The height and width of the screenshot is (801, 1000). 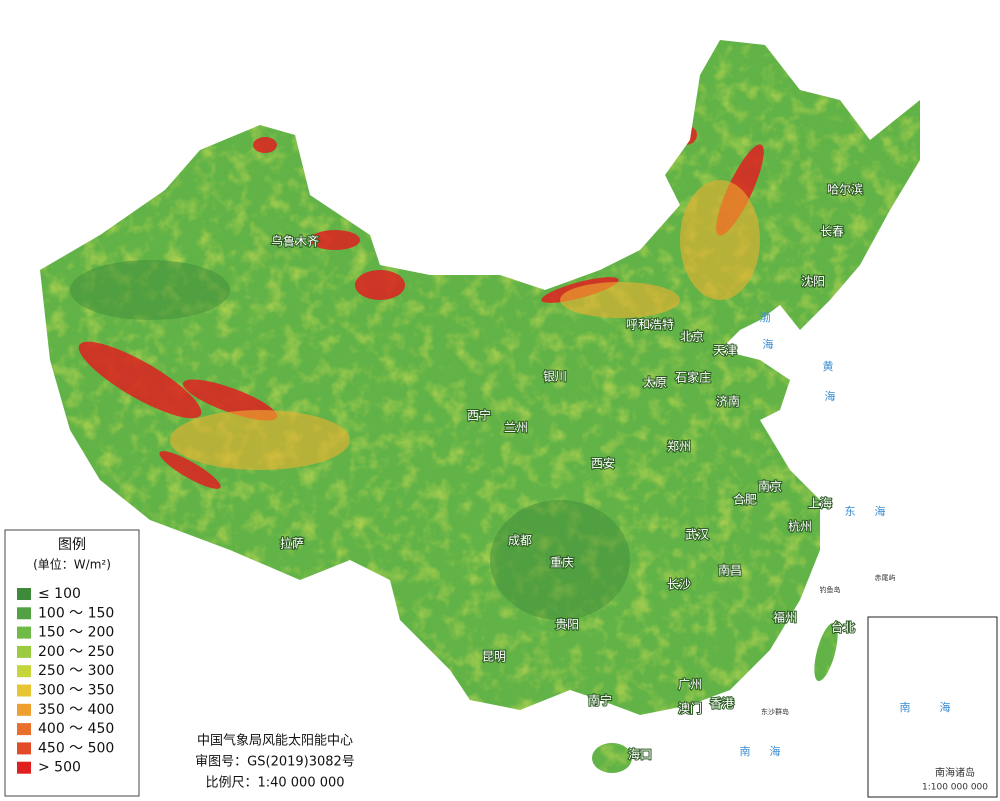 I want to click on city-label: 南宁, so click(x=600, y=700).